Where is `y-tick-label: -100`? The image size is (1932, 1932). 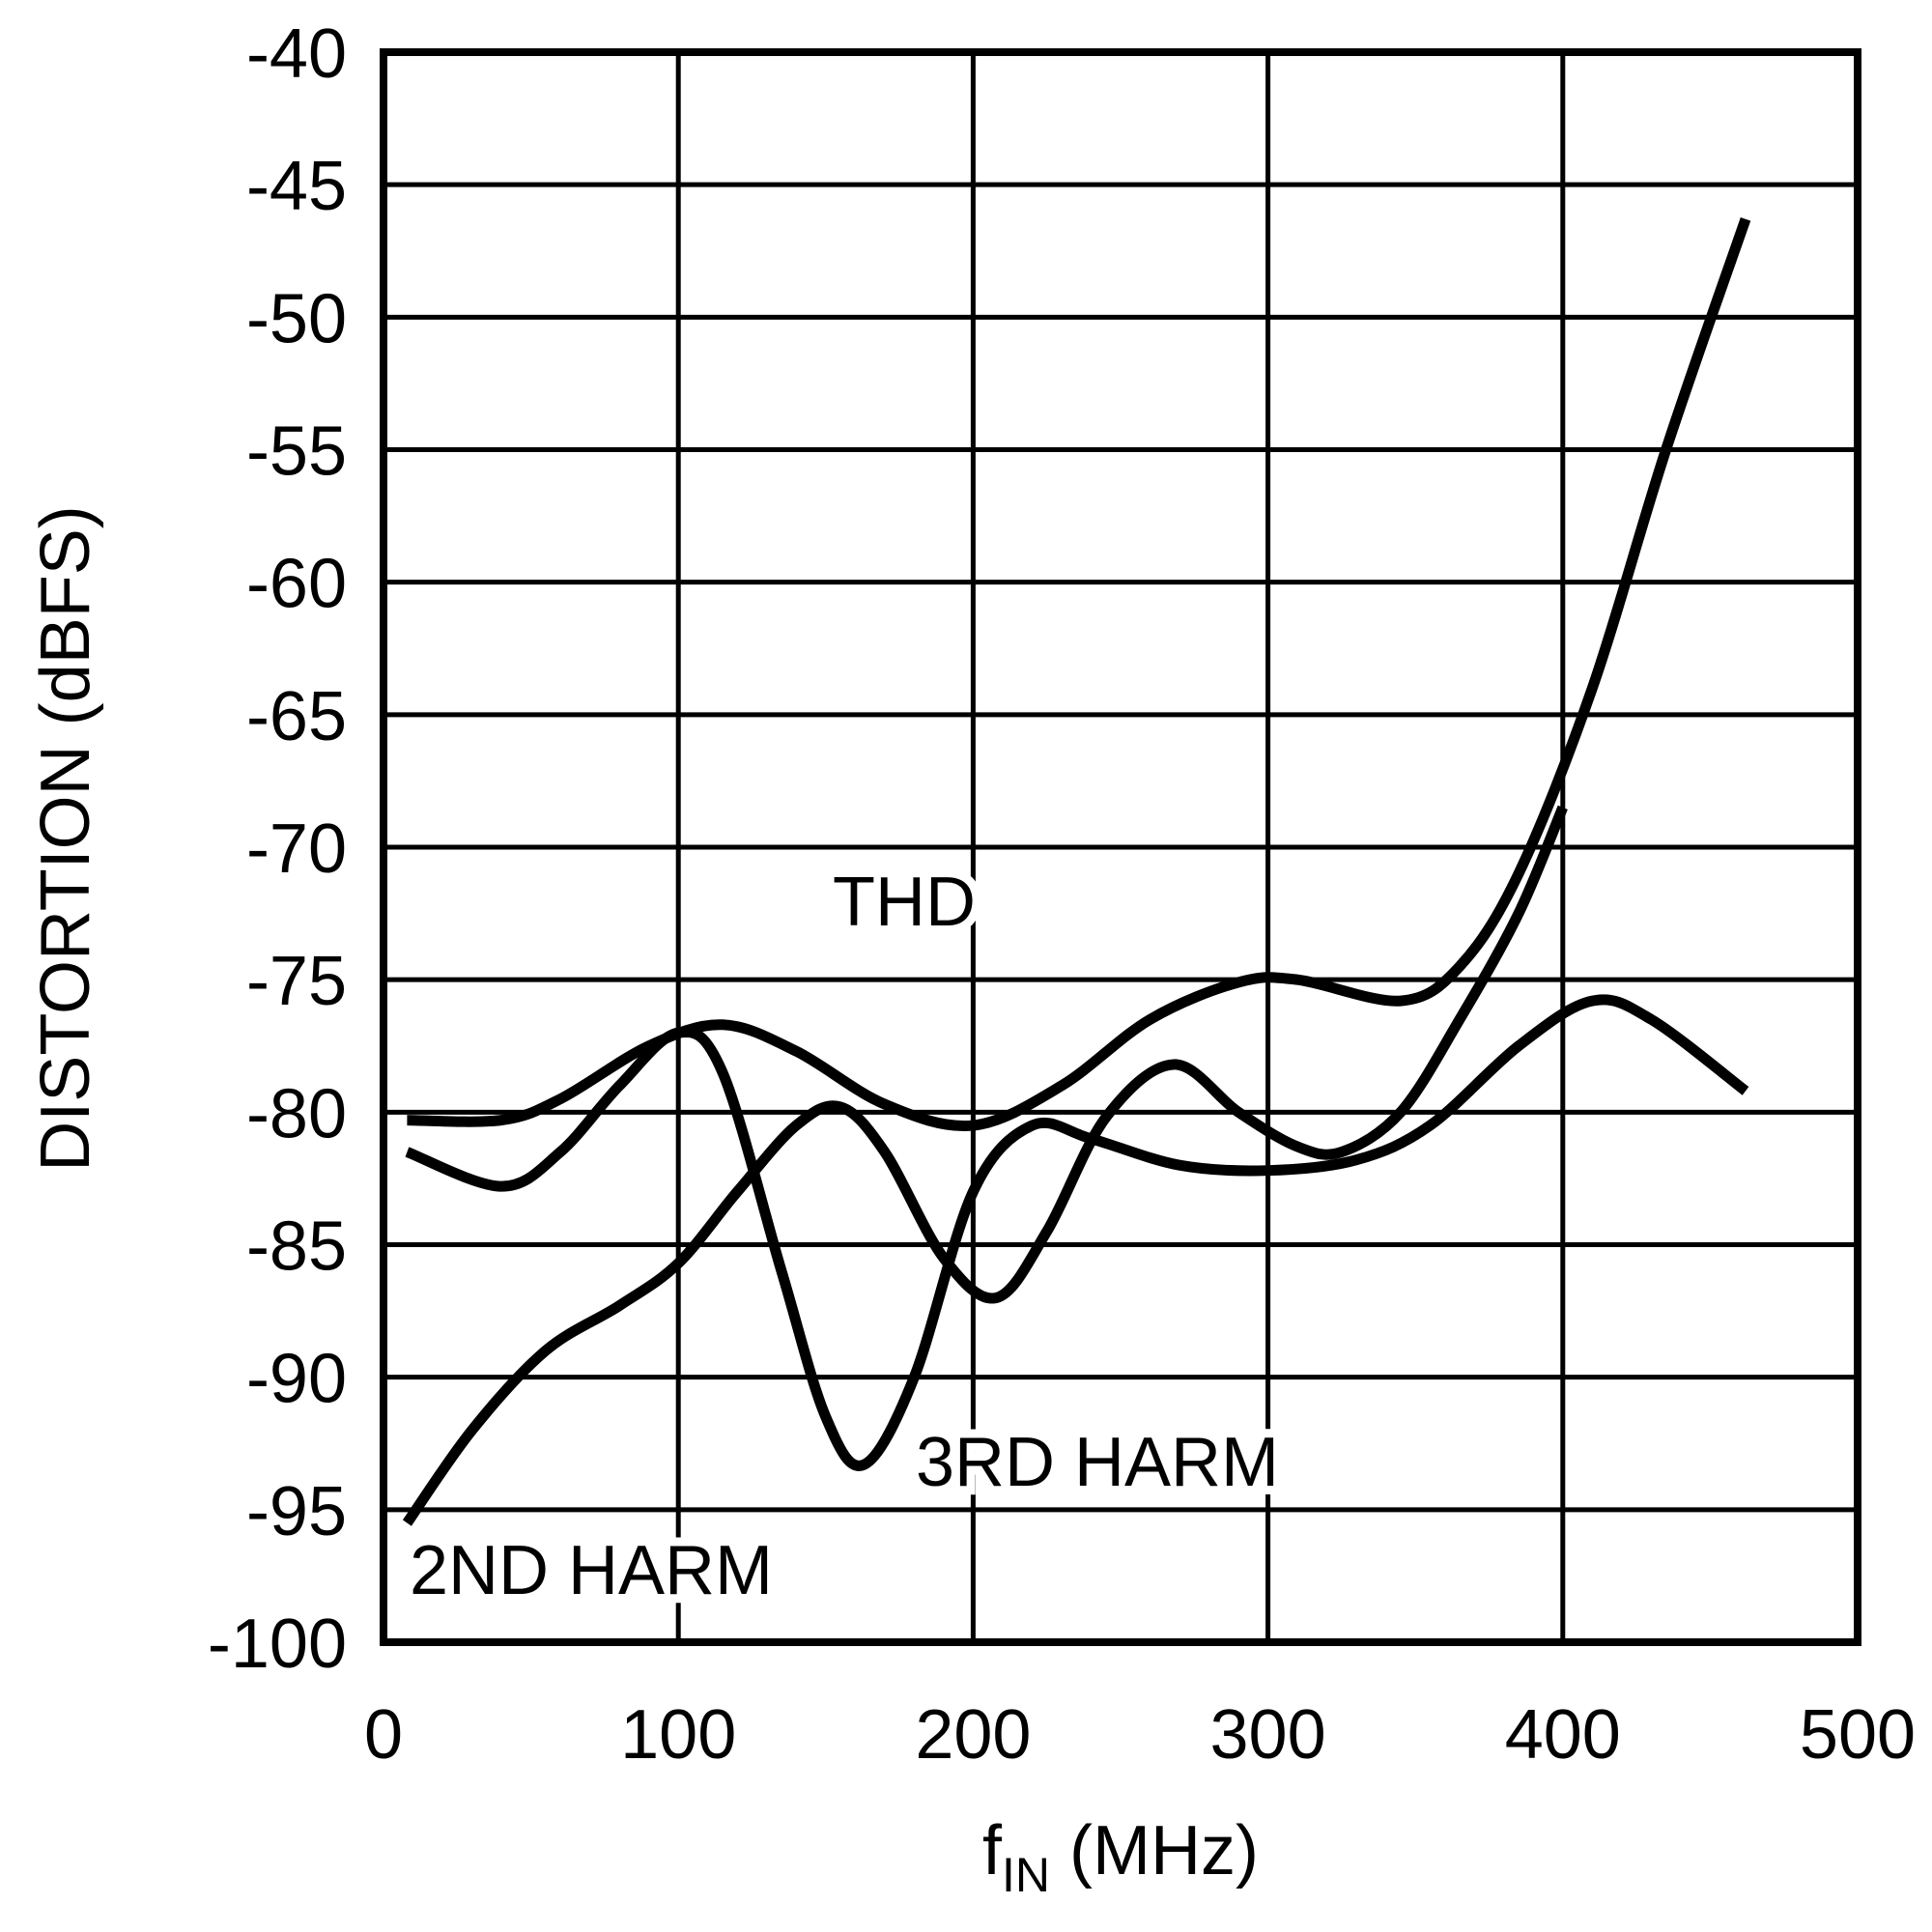
y-tick-label: -100 is located at coordinates (277, 1644).